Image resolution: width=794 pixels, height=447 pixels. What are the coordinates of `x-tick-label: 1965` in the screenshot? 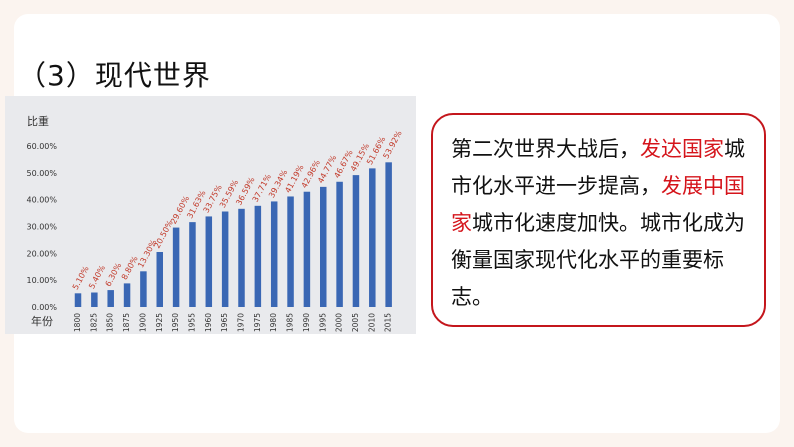 It's located at (224, 322).